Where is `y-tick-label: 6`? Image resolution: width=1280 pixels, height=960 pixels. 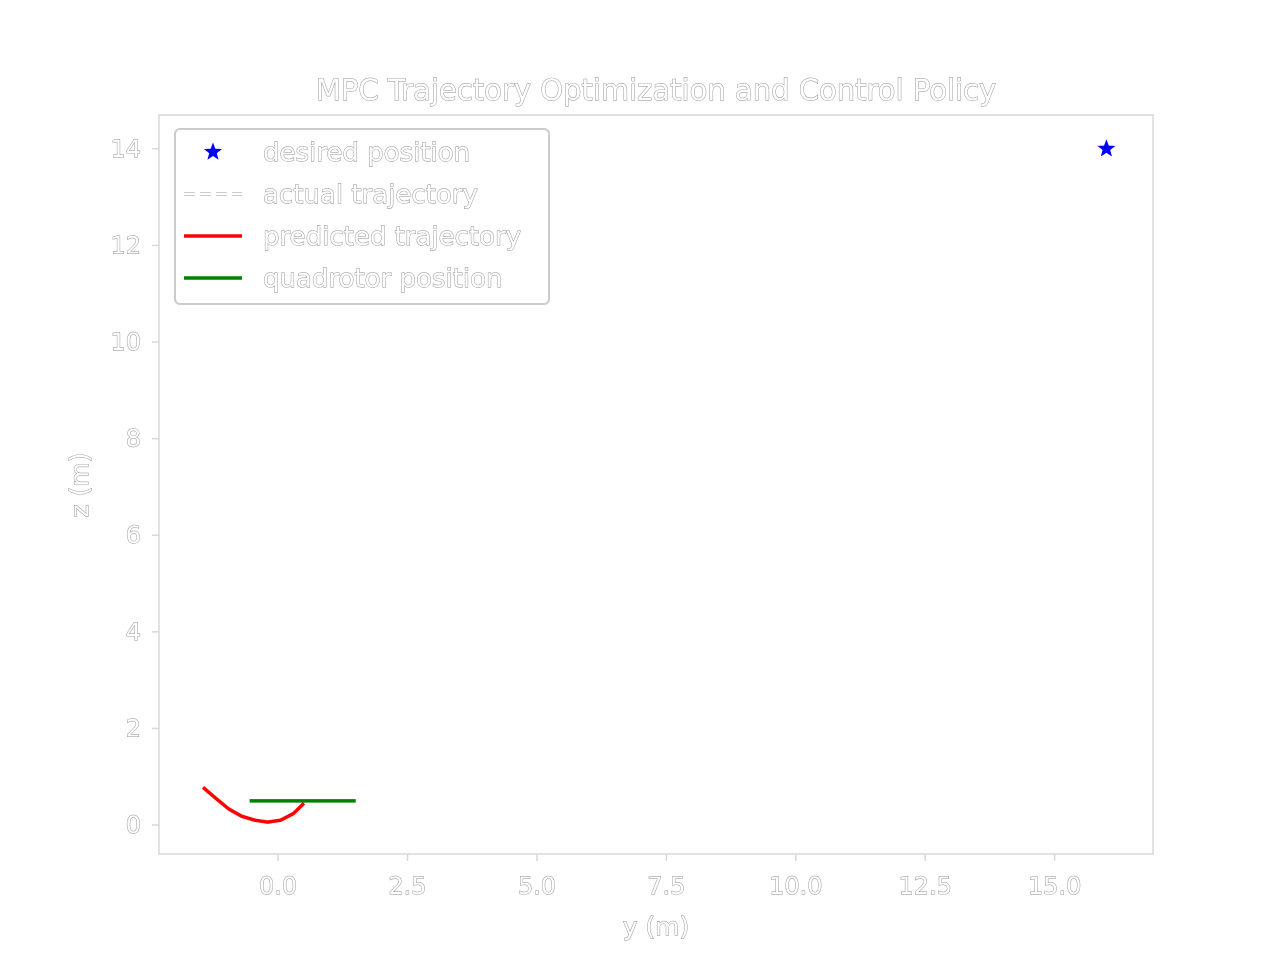
y-tick-label: 6 is located at coordinates (133, 535).